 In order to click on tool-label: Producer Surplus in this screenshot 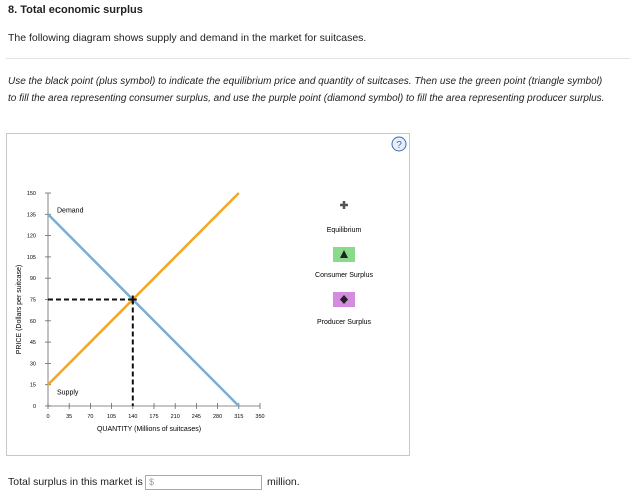, I will do `click(344, 322)`.